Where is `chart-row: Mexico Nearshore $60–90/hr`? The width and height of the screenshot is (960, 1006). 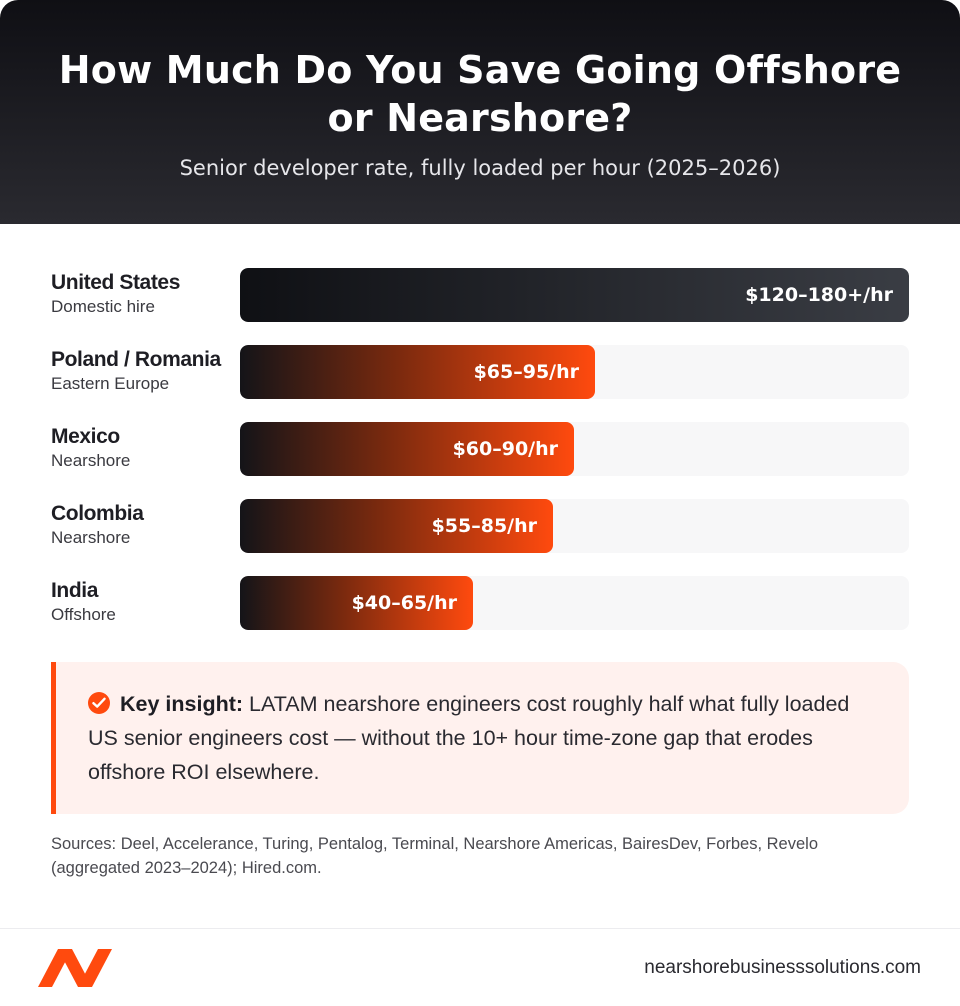
chart-row: Mexico Nearshore $60–90/hr is located at coordinates (480, 449).